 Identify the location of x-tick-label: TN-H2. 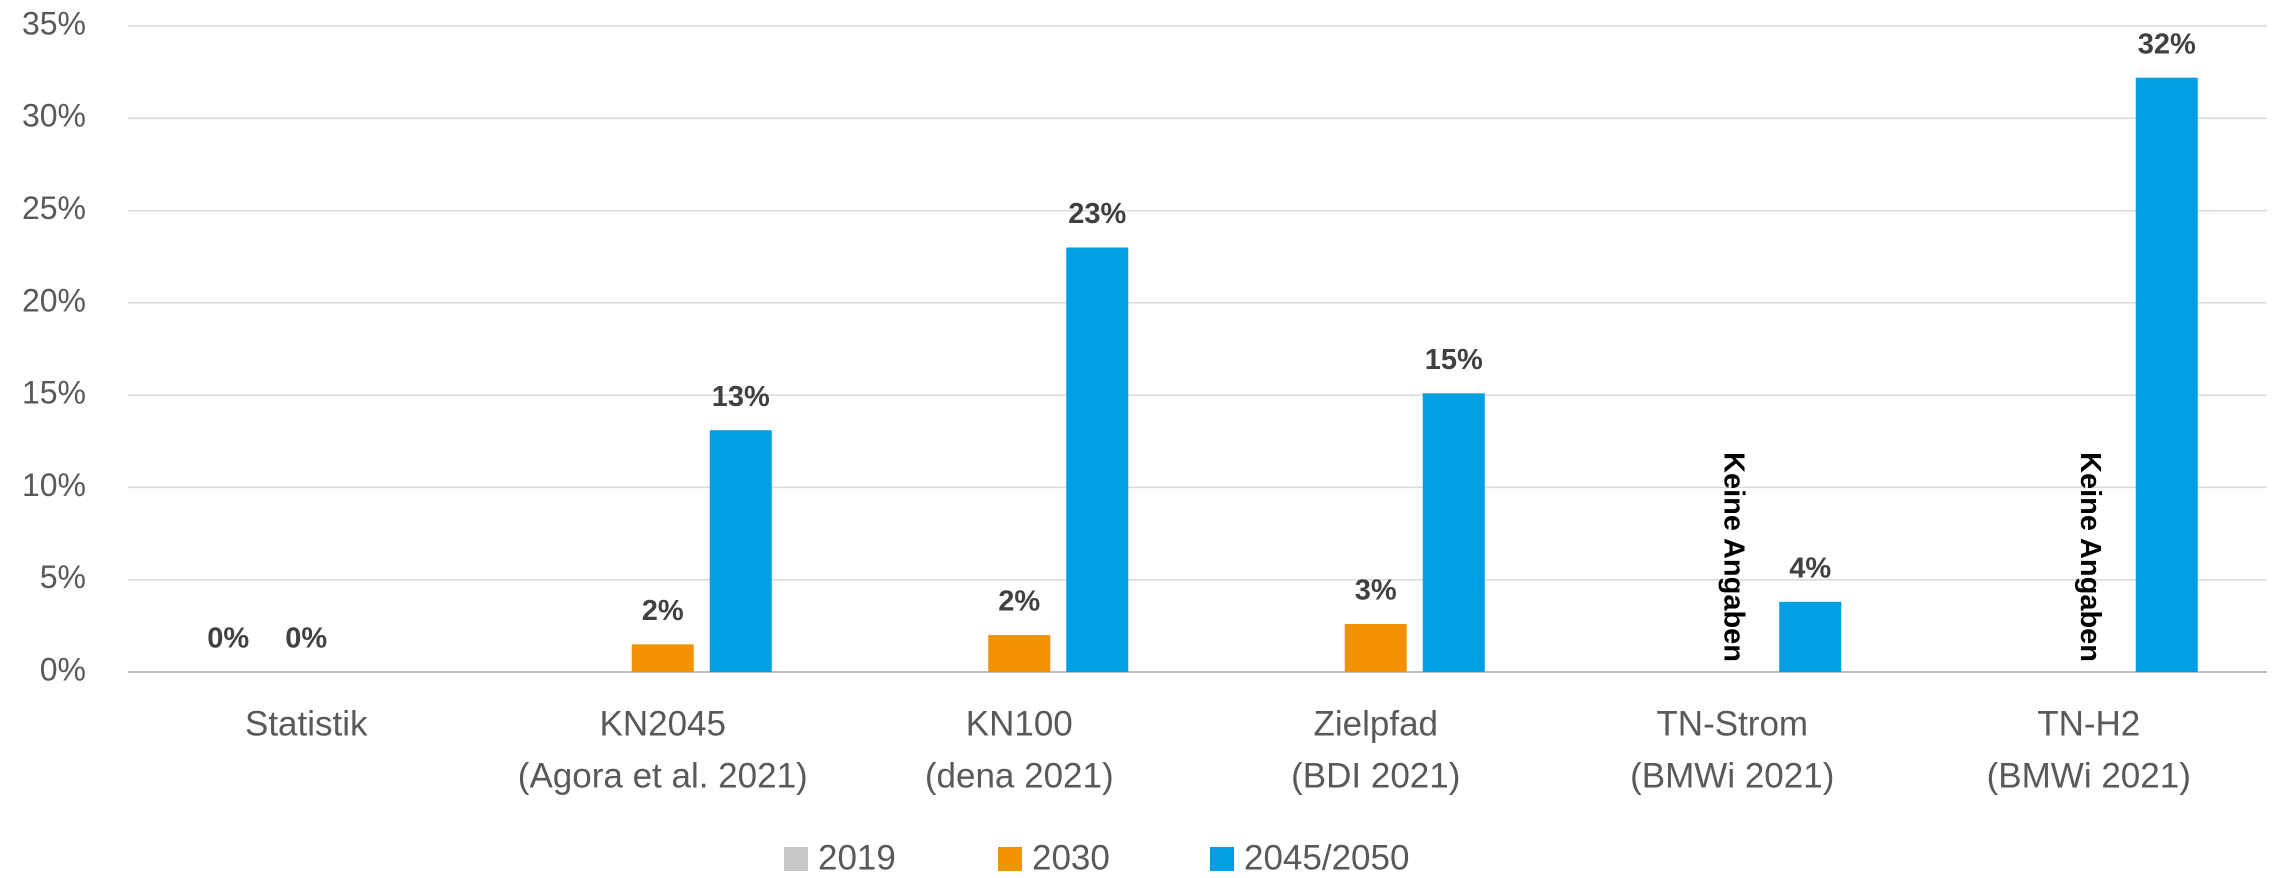
(2088, 723).